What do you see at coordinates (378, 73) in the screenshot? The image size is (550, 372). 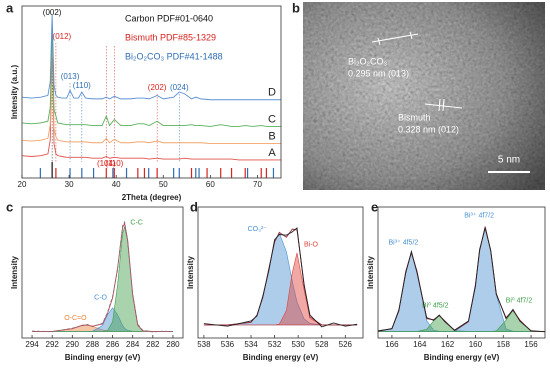 I see `image-annotation: 0.295 nm (013)` at bounding box center [378, 73].